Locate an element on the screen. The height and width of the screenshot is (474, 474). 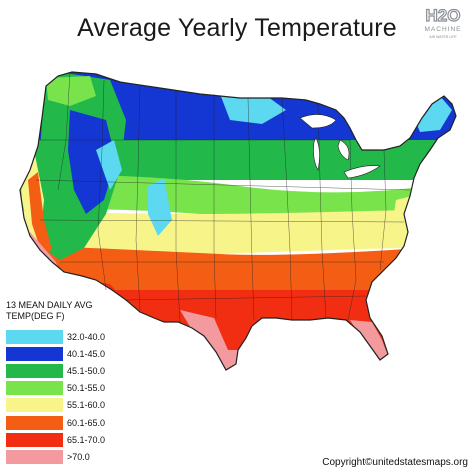
legend-item: 55.1-60.0 is located at coordinates (76, 405).